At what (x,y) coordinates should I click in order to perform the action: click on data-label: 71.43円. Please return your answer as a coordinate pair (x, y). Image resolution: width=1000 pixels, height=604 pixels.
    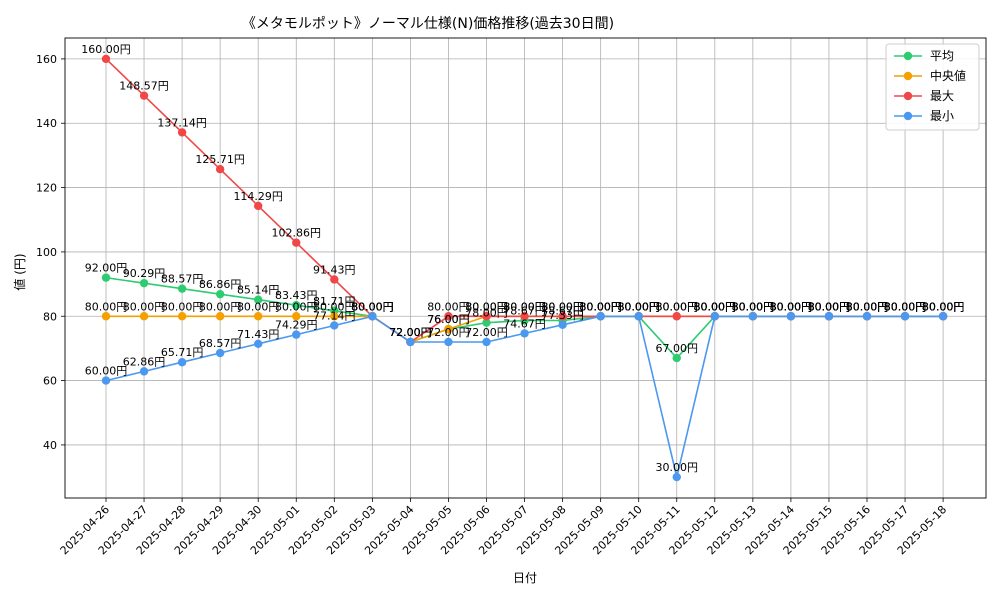
    Looking at the image, I should click on (258, 334).